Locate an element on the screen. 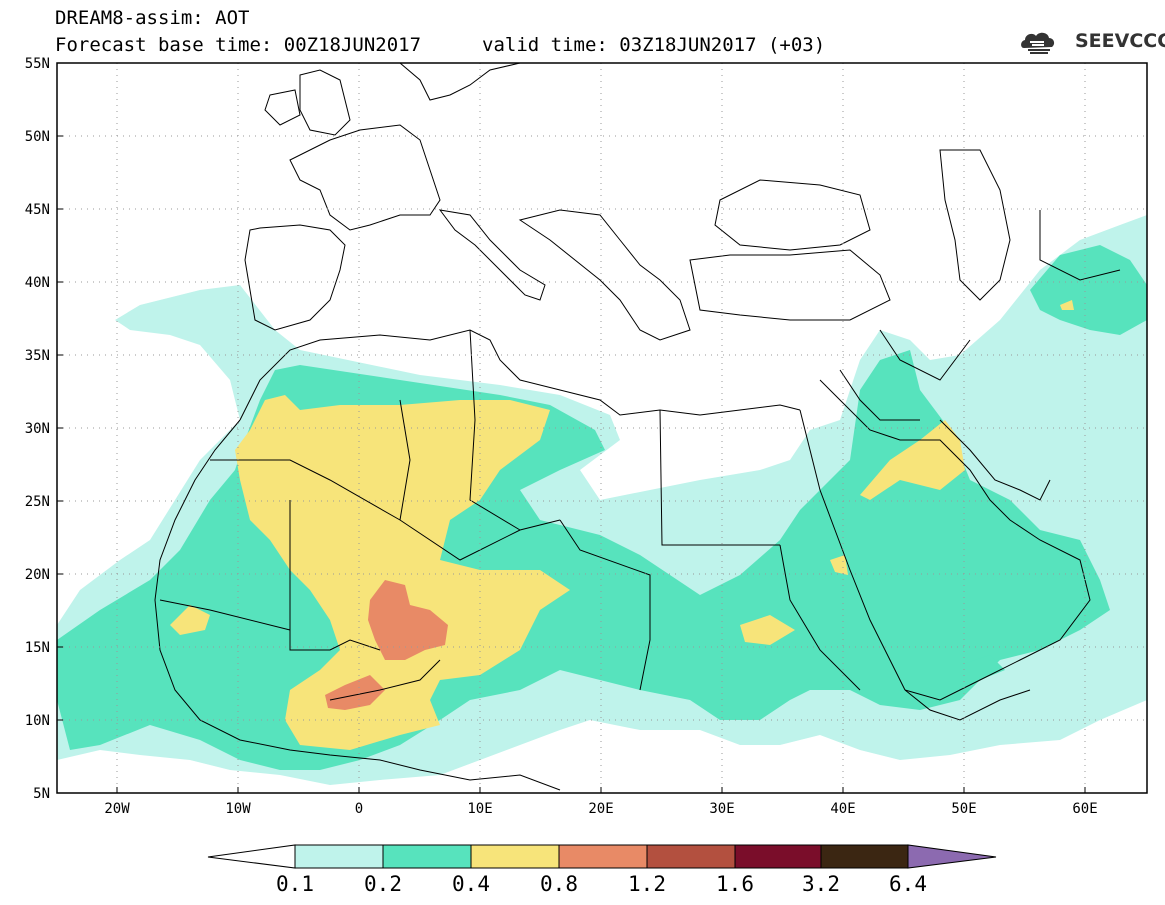 Image resolution: width=1165 pixels, height=905 pixels. lon-label: 0 is located at coordinates (359, 809).